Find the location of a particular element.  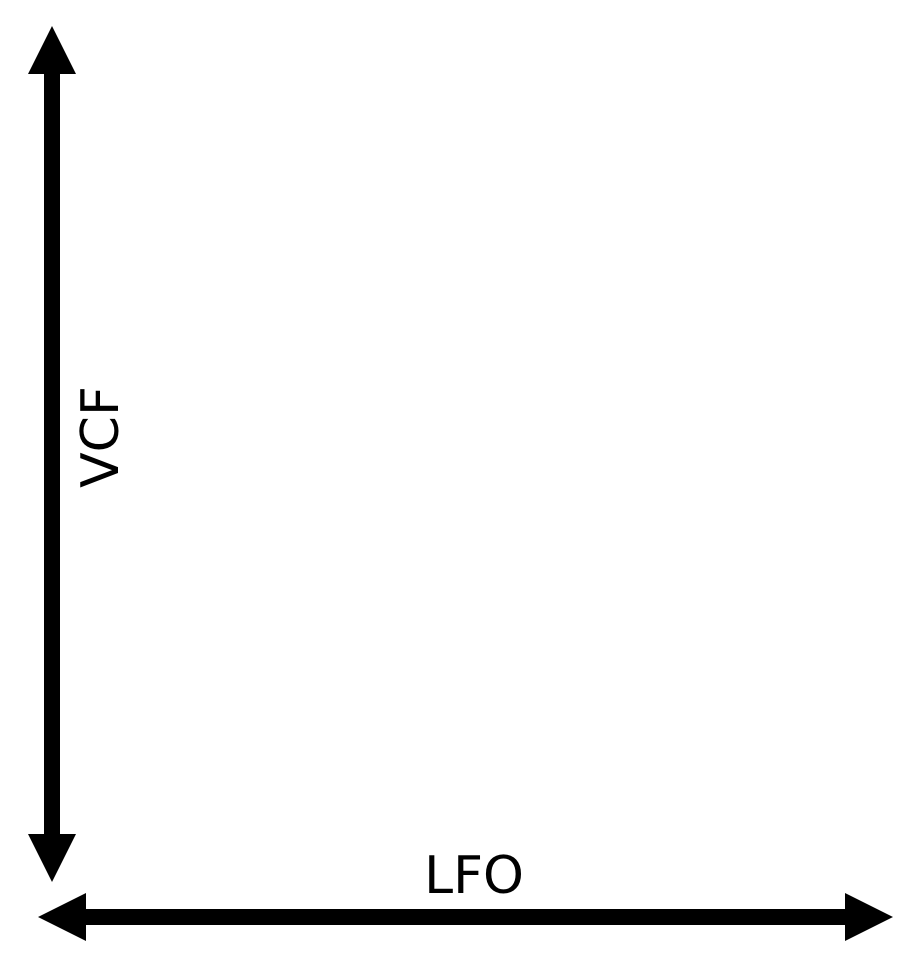

horizontal-axis-shaft is located at coordinates (466, 917).